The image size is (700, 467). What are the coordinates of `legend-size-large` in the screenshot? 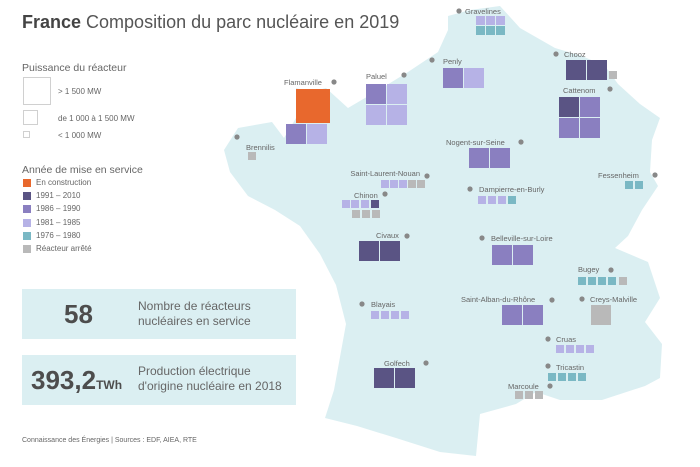 It's located at (37, 91).